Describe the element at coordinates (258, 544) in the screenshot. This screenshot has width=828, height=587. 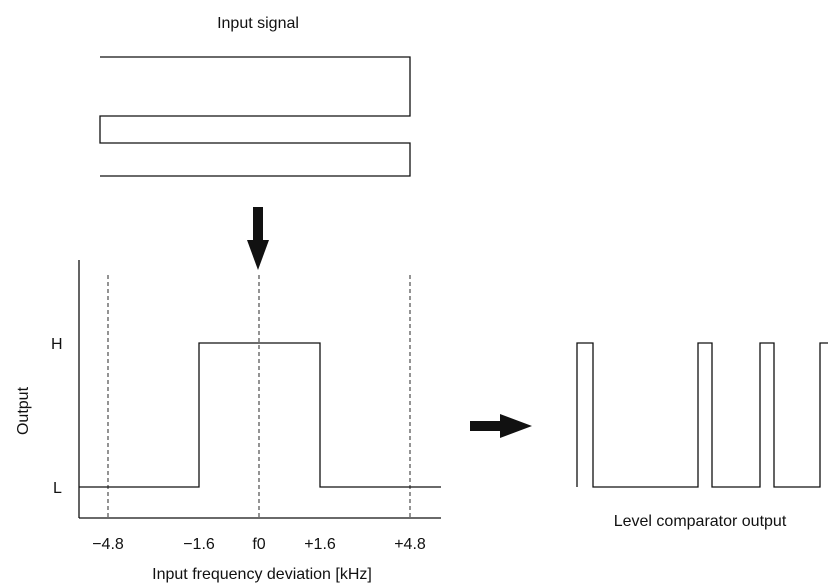
I see `x-tick-label: f0` at that location.